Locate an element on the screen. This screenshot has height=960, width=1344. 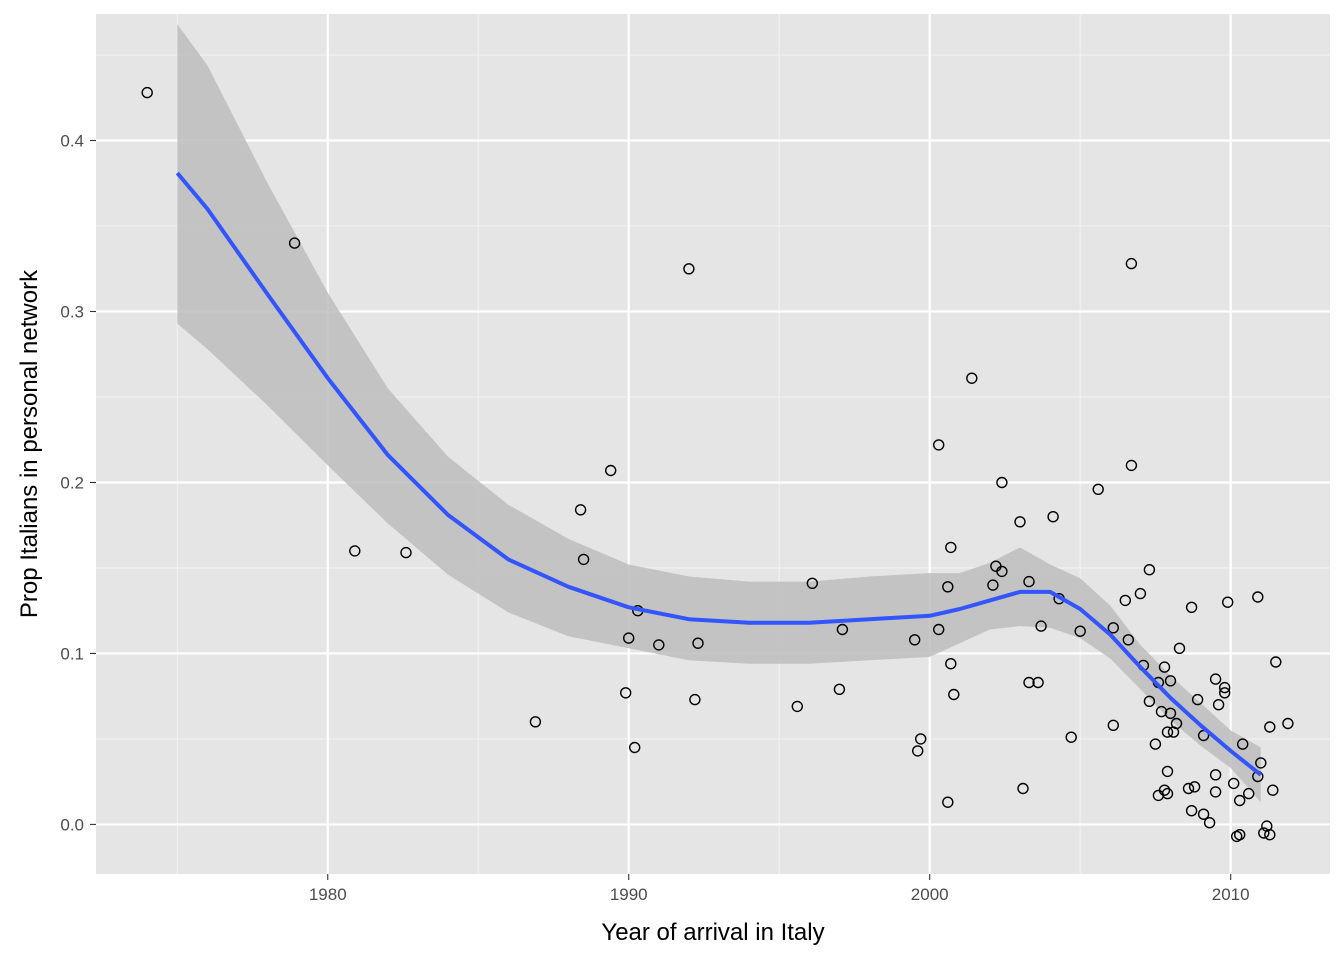
x-tick-label: 1990 is located at coordinates (629, 894).